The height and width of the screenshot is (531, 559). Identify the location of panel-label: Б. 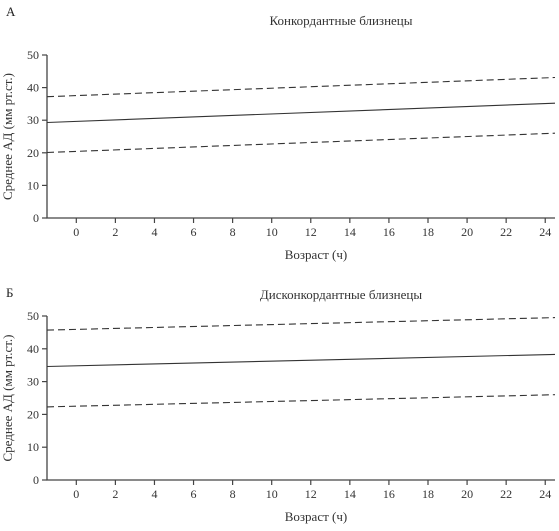
(10, 292).